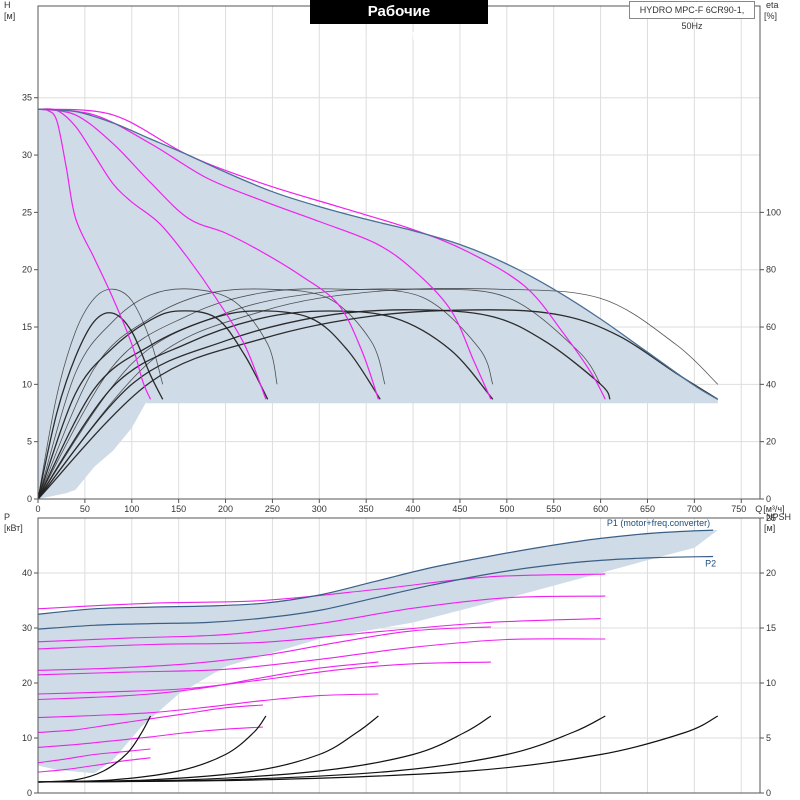  I want to click on power-p2-curve, so click(375, 592).